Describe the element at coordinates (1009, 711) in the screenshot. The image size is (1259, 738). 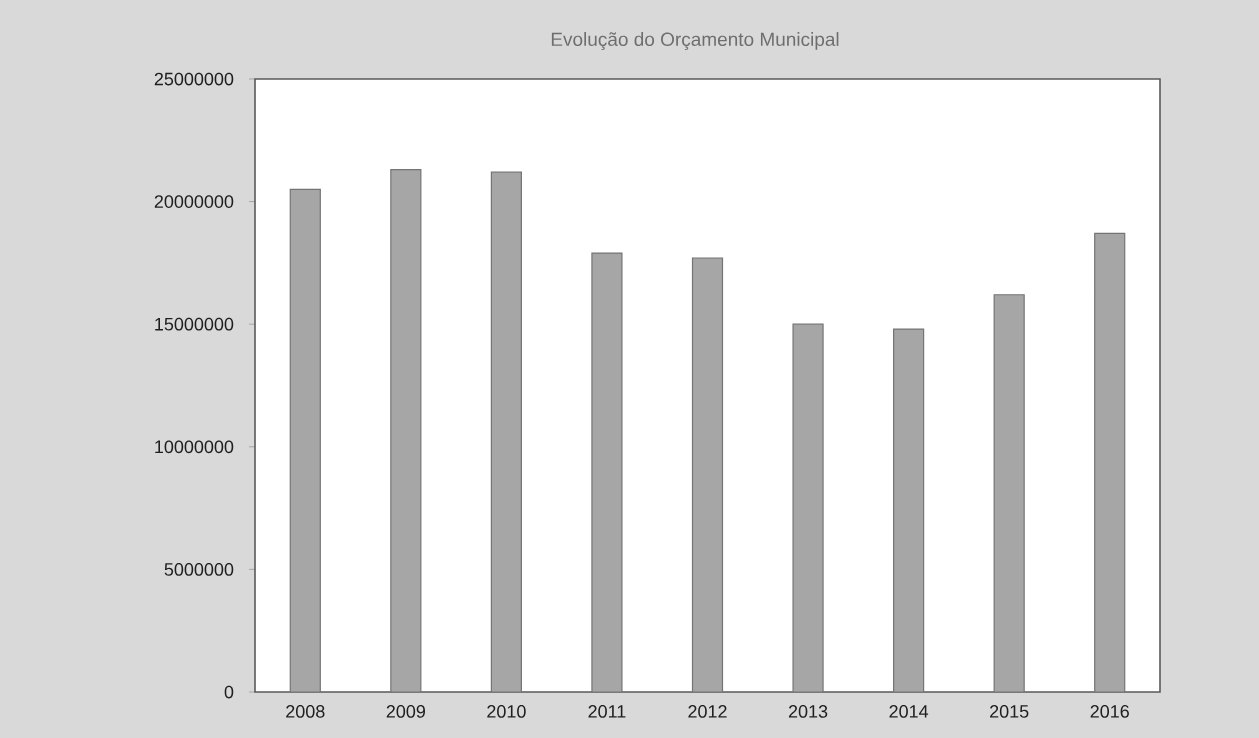
I see `x-tick-label: 2015` at that location.